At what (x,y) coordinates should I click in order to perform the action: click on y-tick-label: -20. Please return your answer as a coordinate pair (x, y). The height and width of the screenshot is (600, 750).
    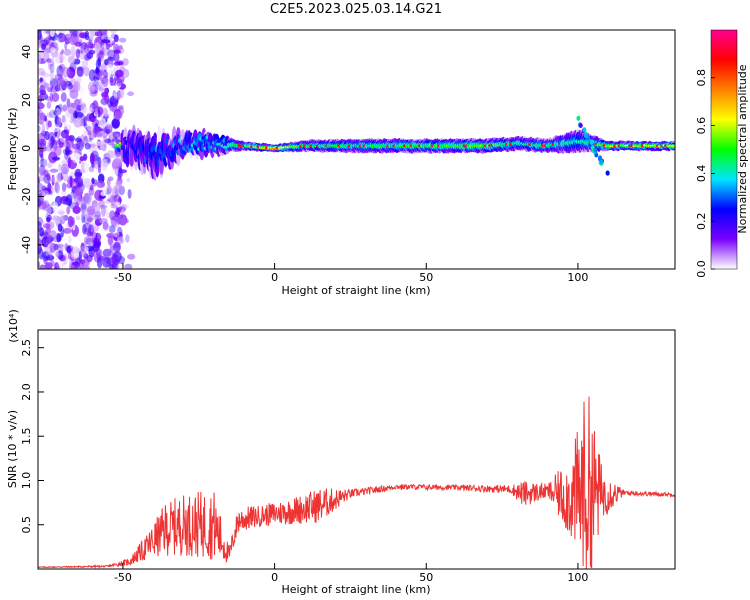
    Looking at the image, I should click on (26, 197).